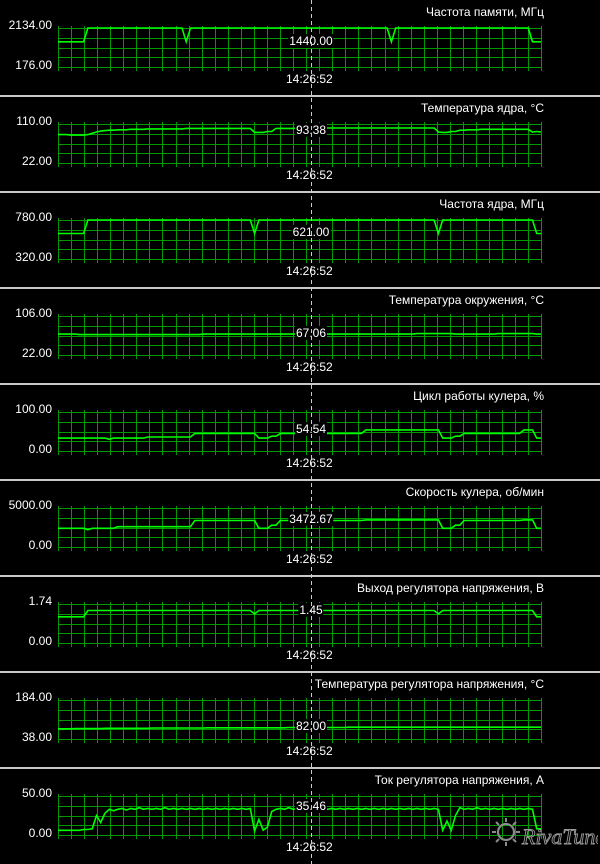 The width and height of the screenshot is (600, 864). I want to click on graph-ymax-label: 780.00, so click(33, 217).